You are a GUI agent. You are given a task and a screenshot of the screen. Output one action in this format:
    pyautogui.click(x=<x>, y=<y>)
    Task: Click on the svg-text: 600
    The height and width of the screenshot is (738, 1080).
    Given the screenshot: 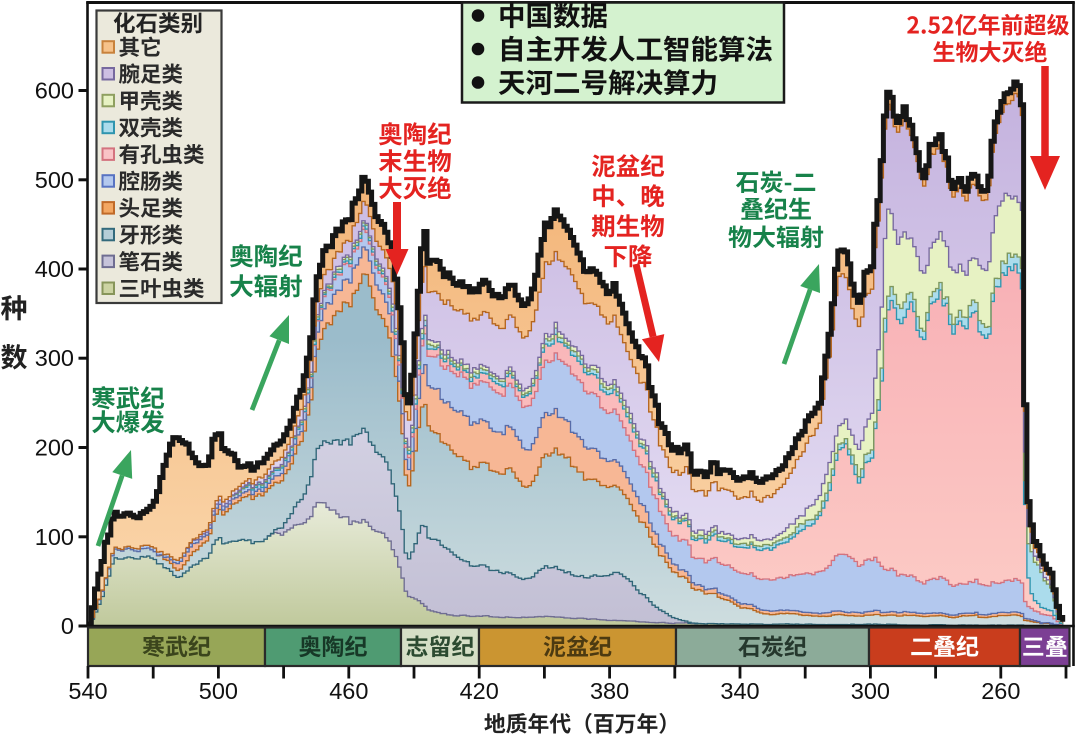 What is the action you would take?
    pyautogui.click(x=54, y=91)
    